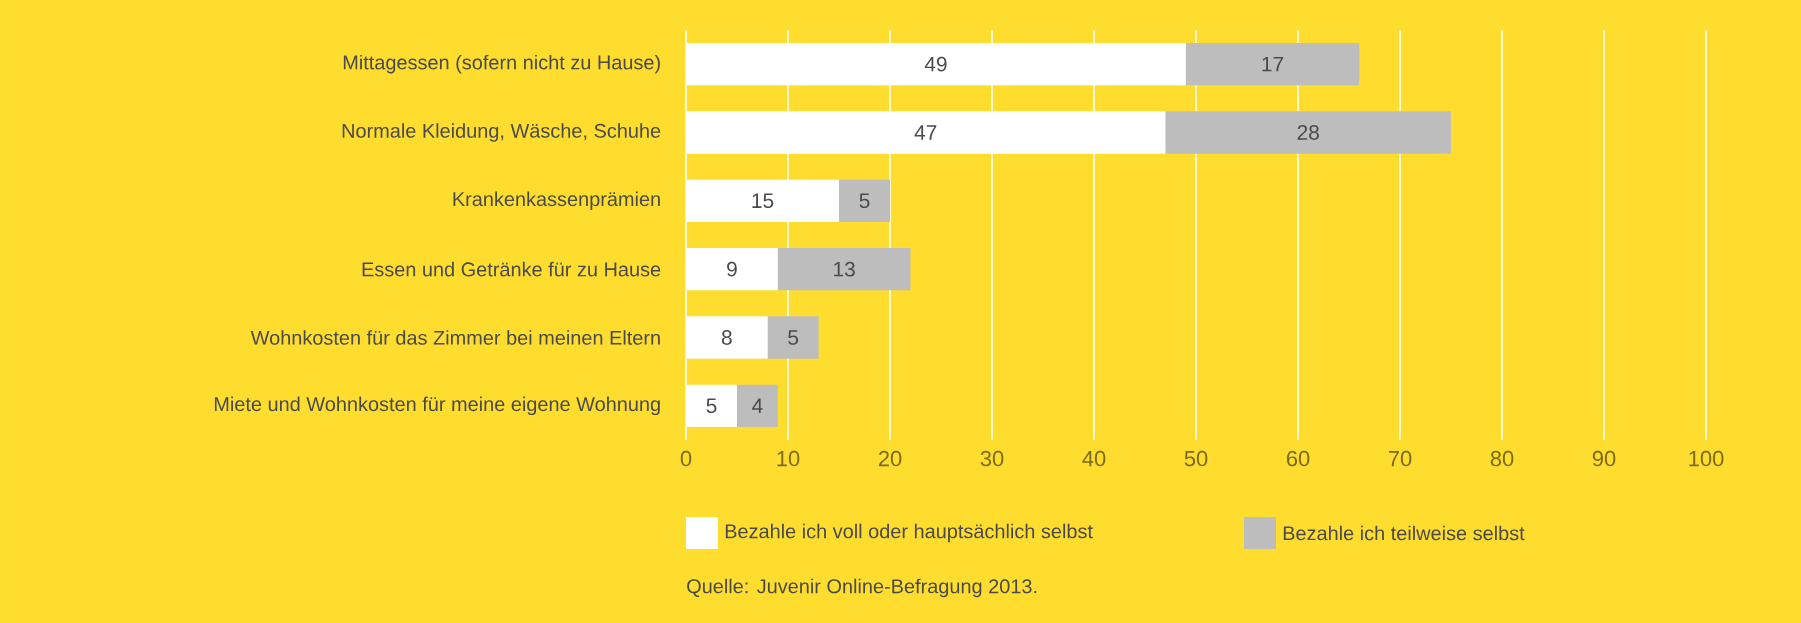 The height and width of the screenshot is (623, 1801). What do you see at coordinates (925, 132) in the screenshot?
I see `data-label: 47` at bounding box center [925, 132].